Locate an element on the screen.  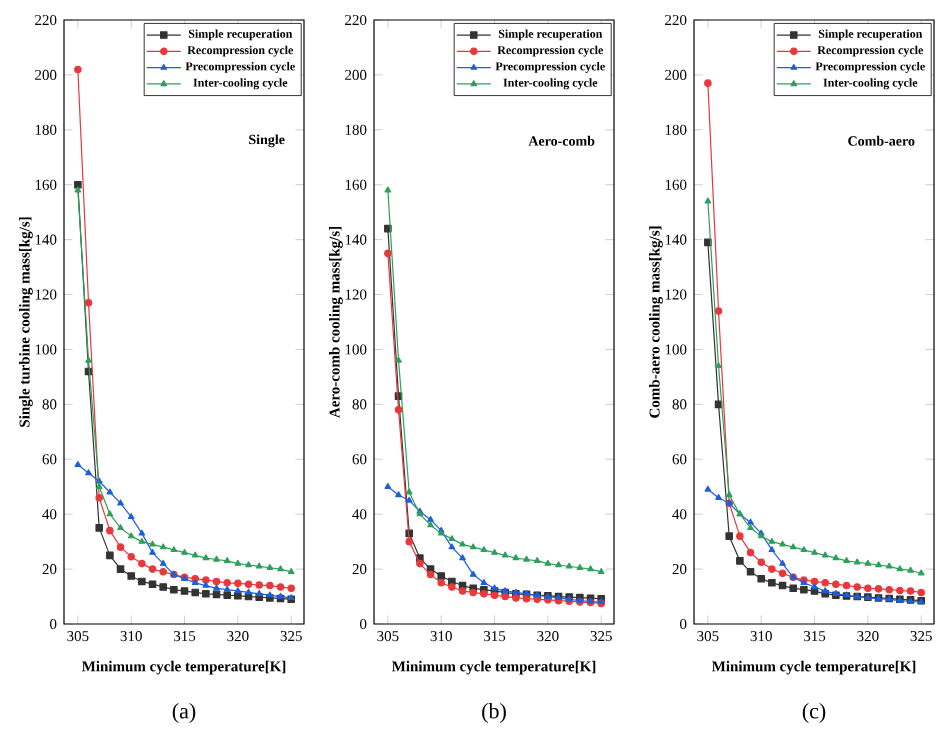
text: (c) is located at coordinates (814, 713).